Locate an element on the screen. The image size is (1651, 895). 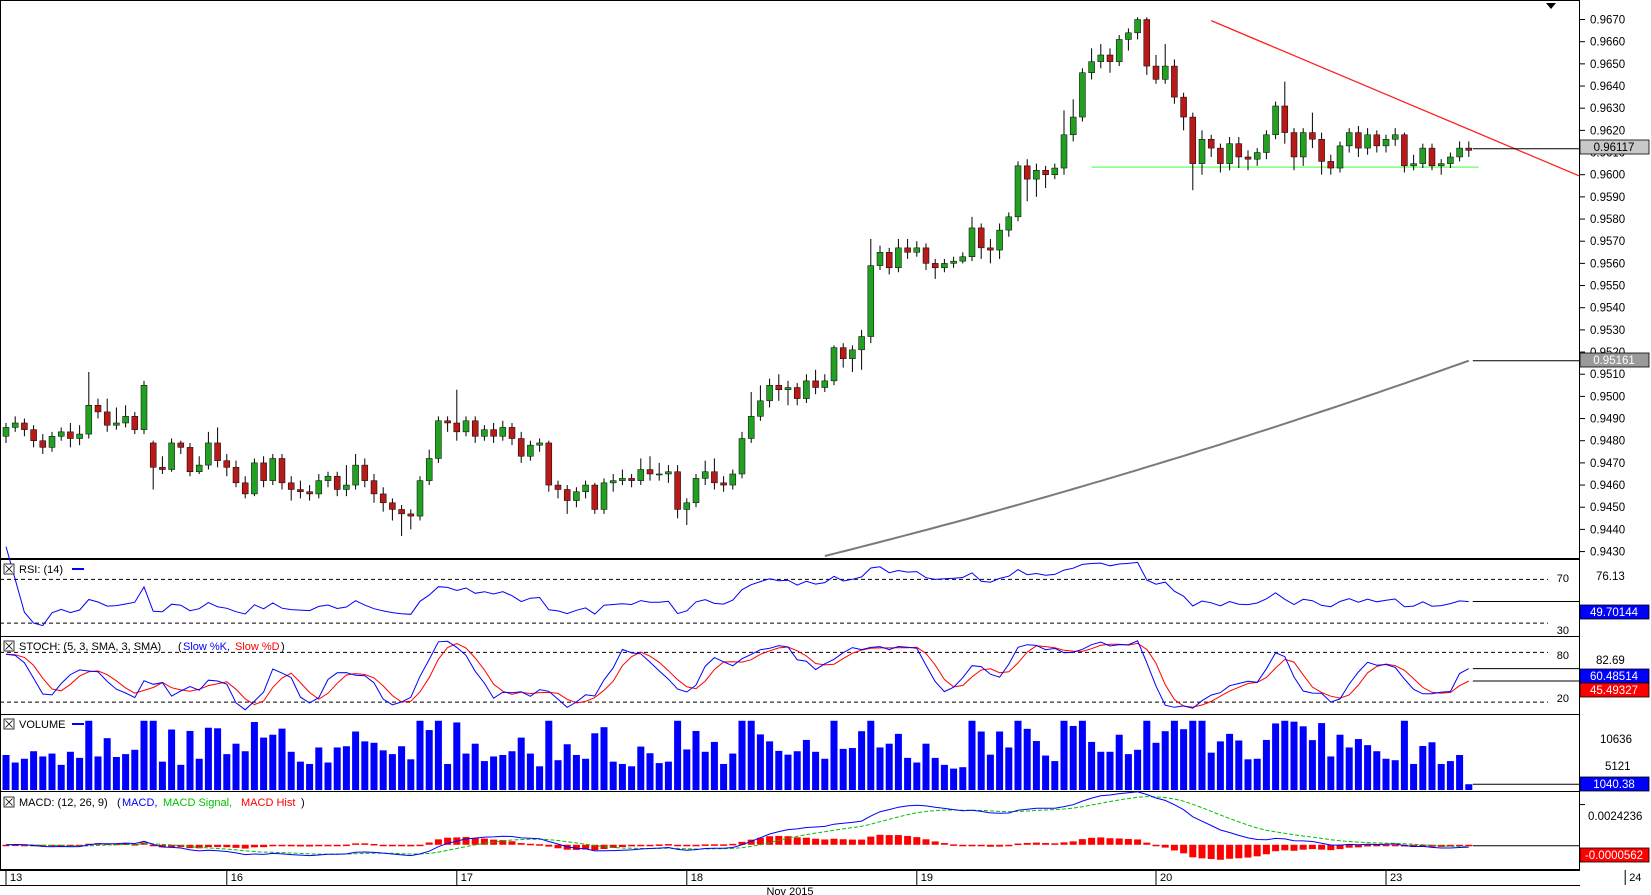
price-tick-label: 0.9640 is located at coordinates (1607, 87).